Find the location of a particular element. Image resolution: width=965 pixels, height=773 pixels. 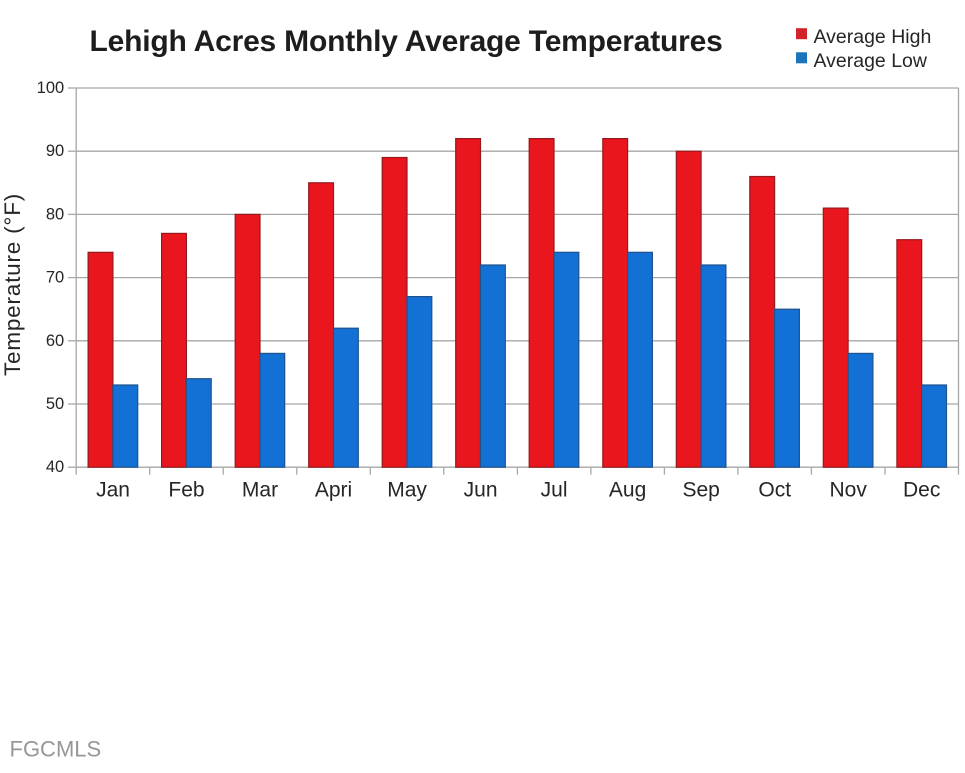

svg-text: 40 is located at coordinates (55, 467).